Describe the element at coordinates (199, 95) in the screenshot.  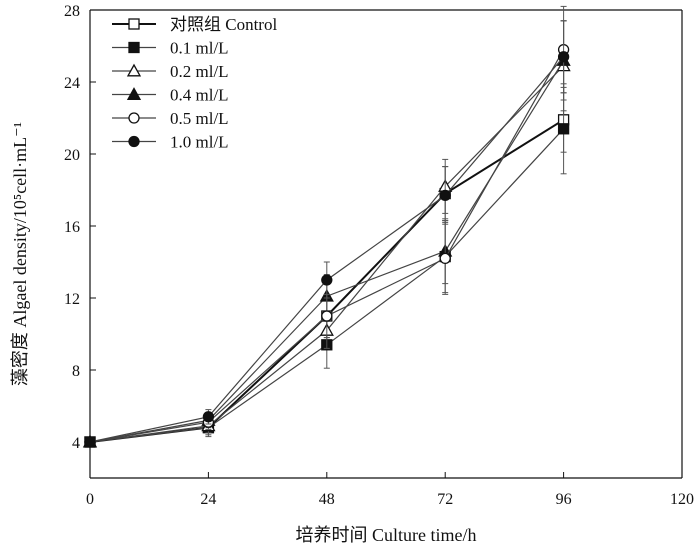
I see `legend-label: 0.4 ml/L` at that location.